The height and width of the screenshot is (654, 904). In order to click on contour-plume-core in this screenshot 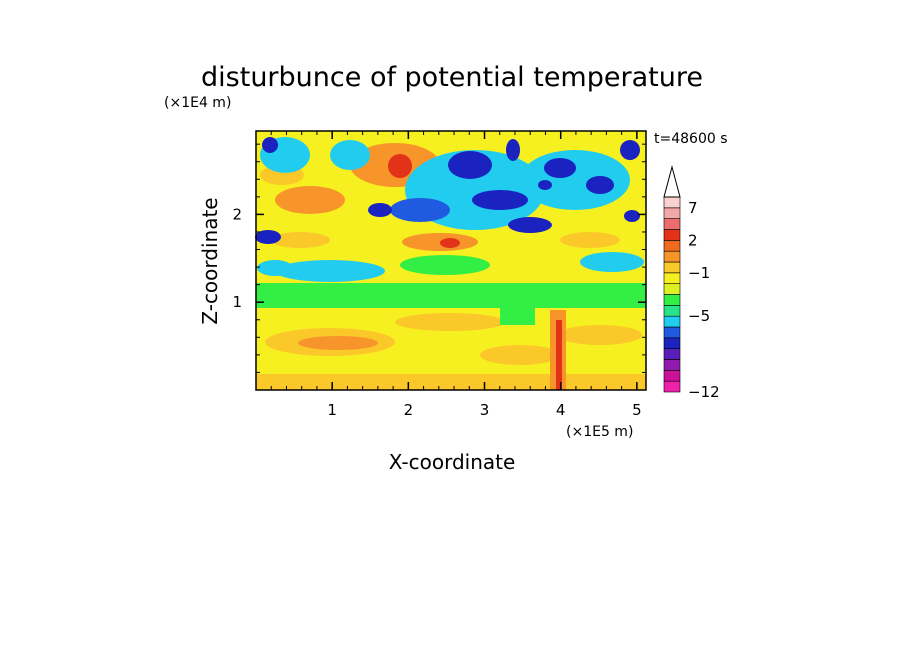, I will do `click(559, 355)`.